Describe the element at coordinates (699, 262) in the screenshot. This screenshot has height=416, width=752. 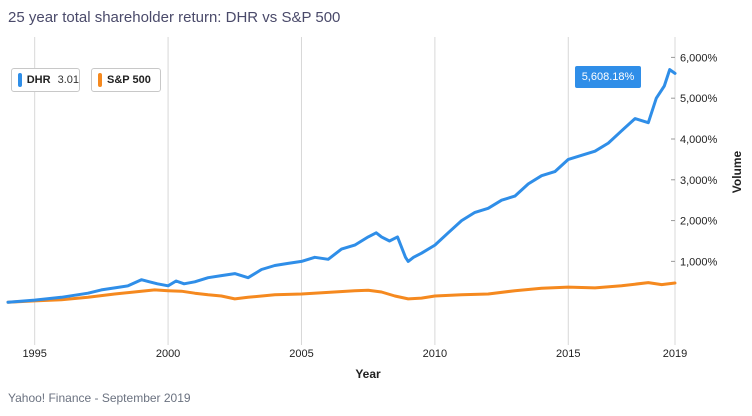
I see `y-tick-label: 1,000%` at that location.